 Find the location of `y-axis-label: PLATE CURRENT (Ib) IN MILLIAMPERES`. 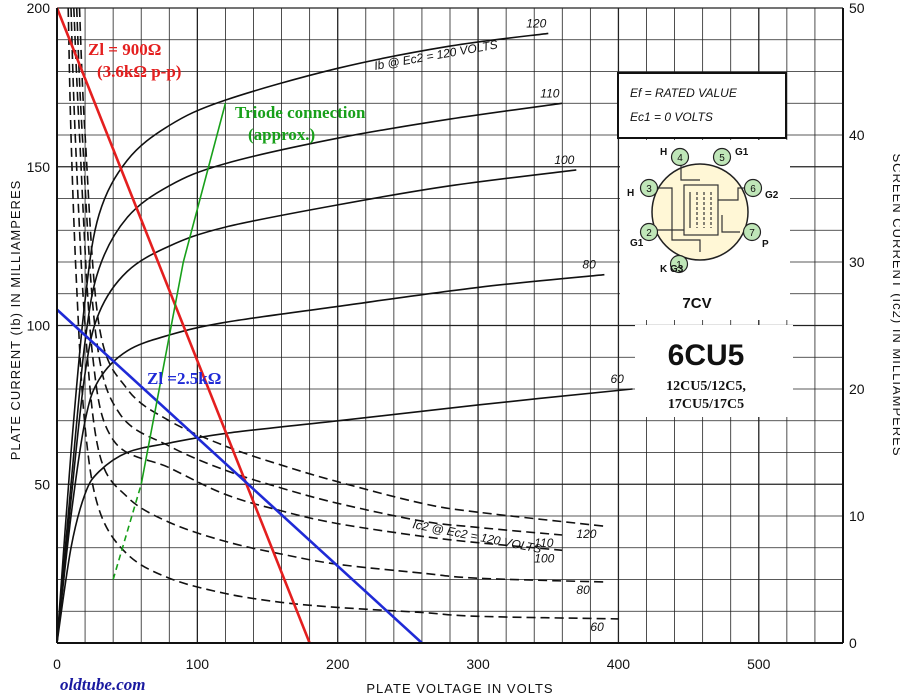

y-axis-label: PLATE CURRENT (Ib) IN MILLIAMPERES is located at coordinates (15, 320).